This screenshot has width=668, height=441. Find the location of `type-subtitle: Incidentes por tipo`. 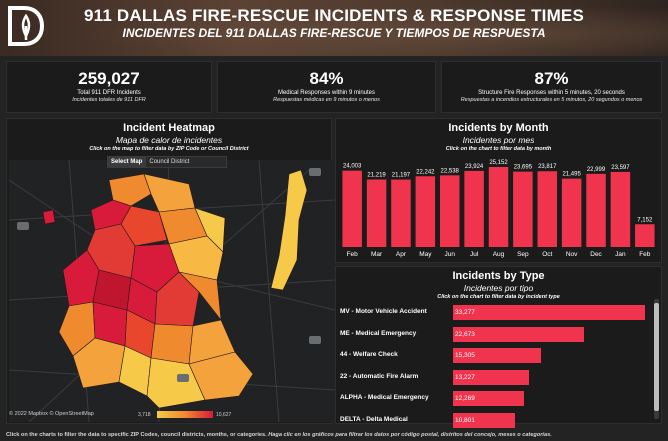

type-subtitle: Incidentes por tipo is located at coordinates (498, 288).